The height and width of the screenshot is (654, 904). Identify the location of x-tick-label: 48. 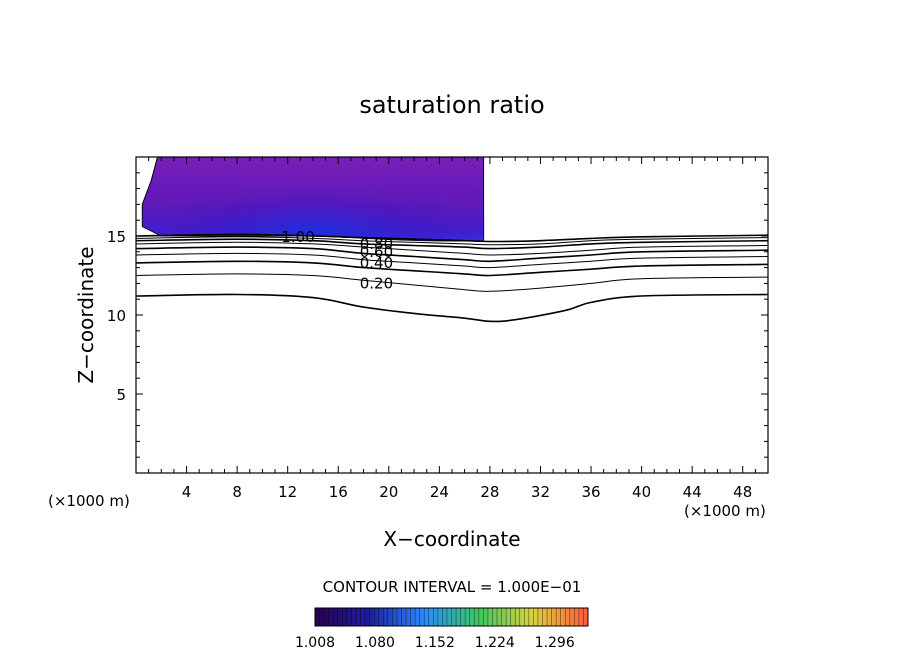
(742, 492).